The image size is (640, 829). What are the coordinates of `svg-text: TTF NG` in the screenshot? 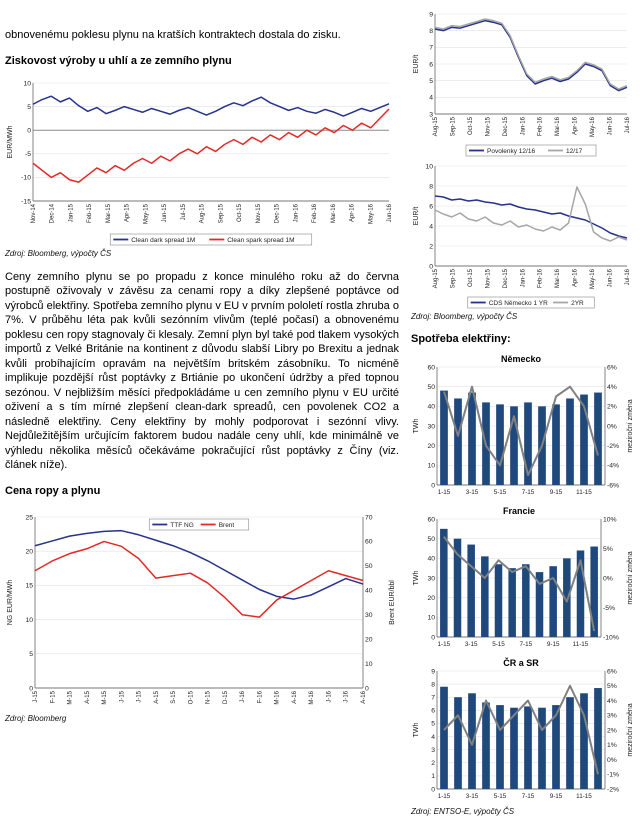 It's located at (181, 525).